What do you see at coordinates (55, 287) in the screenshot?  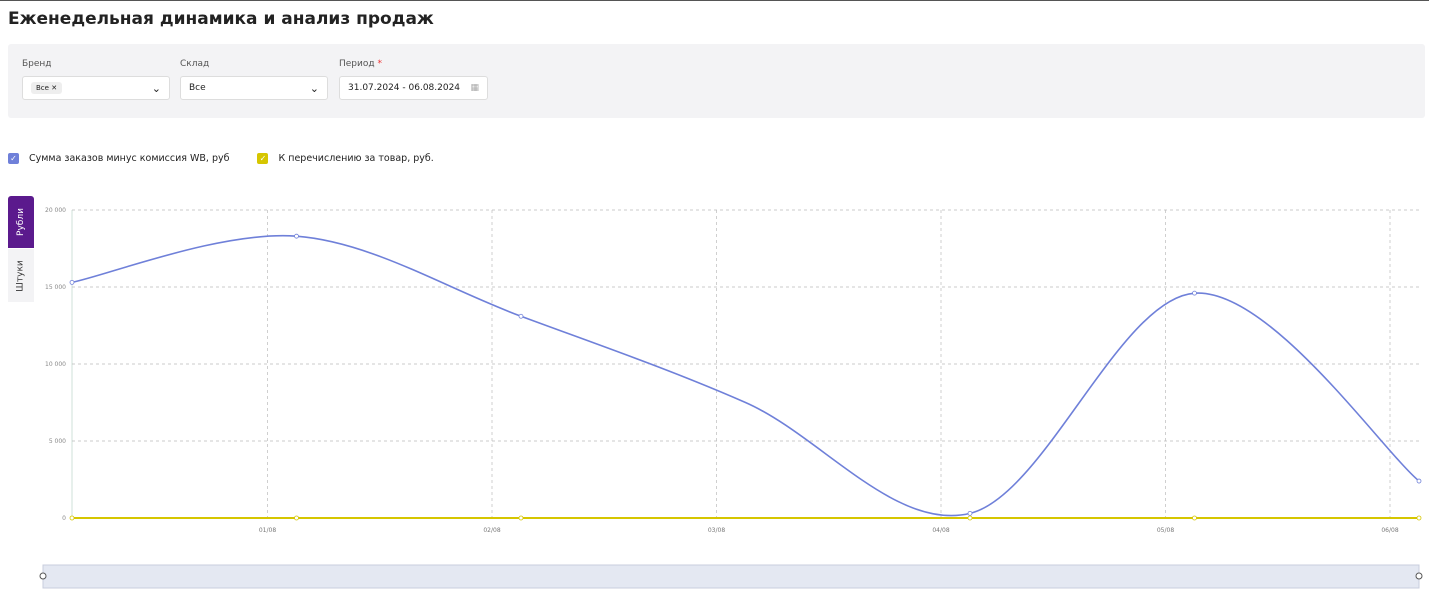 I see `y-tick-label: 15 000` at bounding box center [55, 287].